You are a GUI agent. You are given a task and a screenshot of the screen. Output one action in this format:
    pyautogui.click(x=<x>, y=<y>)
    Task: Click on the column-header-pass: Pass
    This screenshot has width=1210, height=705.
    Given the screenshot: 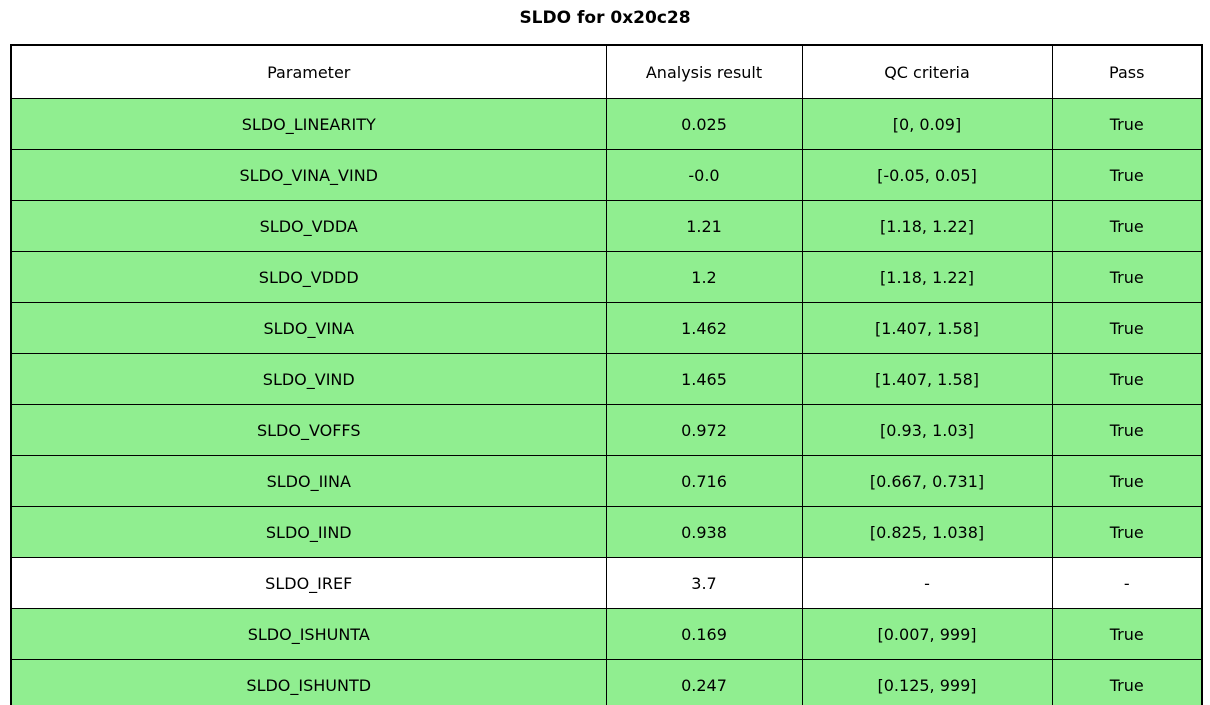 What is the action you would take?
    pyautogui.click(x=1127, y=71)
    